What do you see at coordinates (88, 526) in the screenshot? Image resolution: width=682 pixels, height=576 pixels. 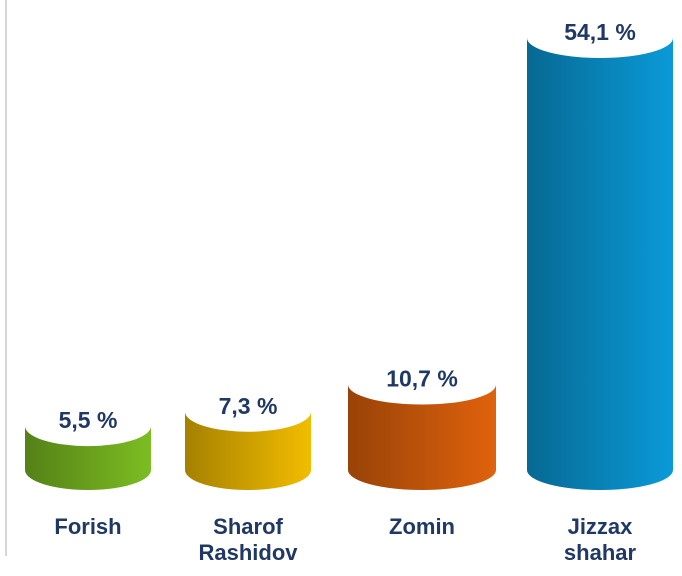 I see `category-label: Forish` at bounding box center [88, 526].